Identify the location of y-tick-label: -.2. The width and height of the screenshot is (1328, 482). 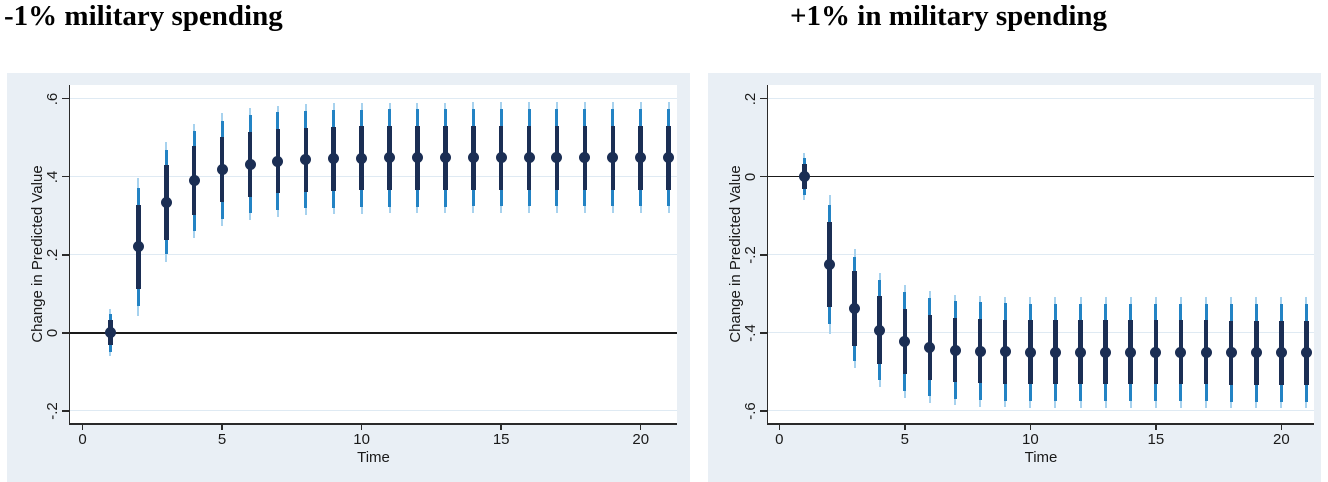
(52, 411).